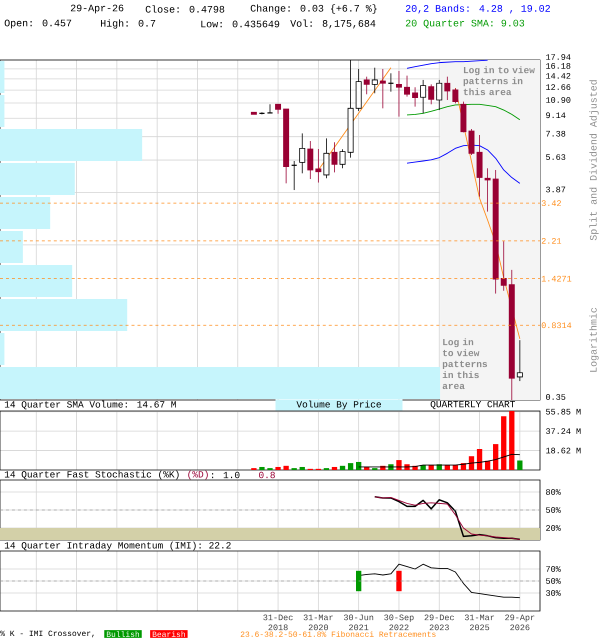 This screenshot has height=640, width=600. I want to click on text: QUARTERLY CHART, so click(473, 405).